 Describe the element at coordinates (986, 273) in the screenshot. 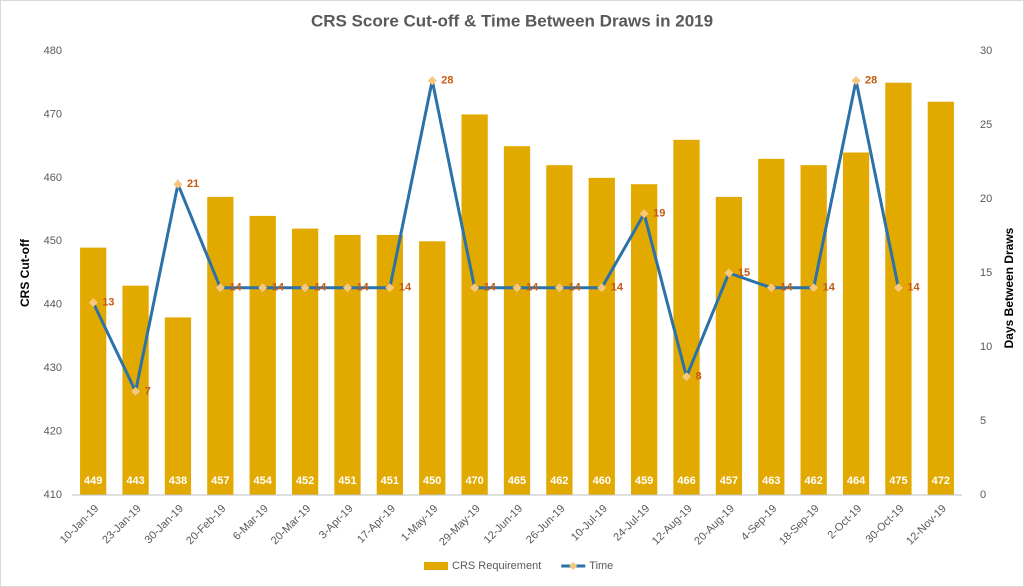

I see `y2-tick-label: 15` at that location.